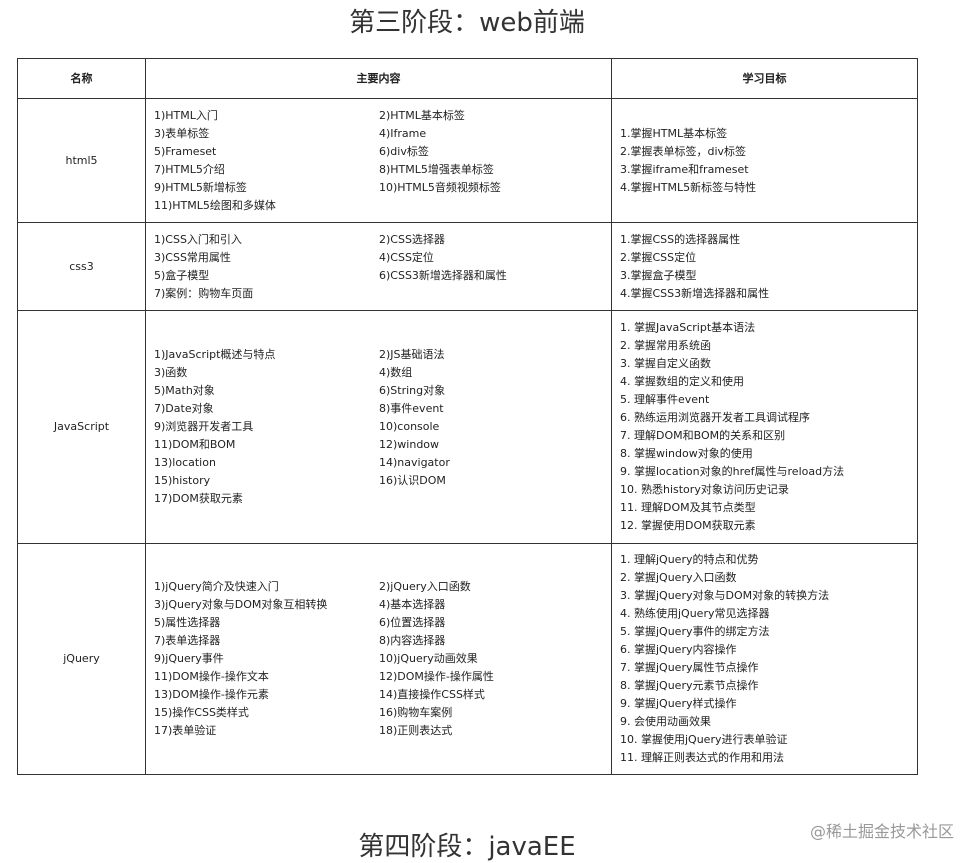 This screenshot has height=863, width=962. I want to click on goal-item: 4. 熟练使用jQuery常见选择器, so click(695, 613).